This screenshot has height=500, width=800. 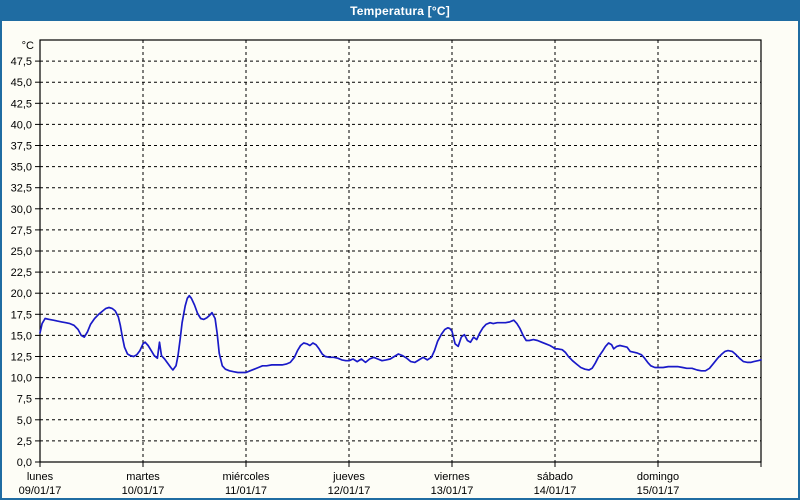 What do you see at coordinates (143, 491) in the screenshot?
I see `x-tick-date-label: 10/01/17` at bounding box center [143, 491].